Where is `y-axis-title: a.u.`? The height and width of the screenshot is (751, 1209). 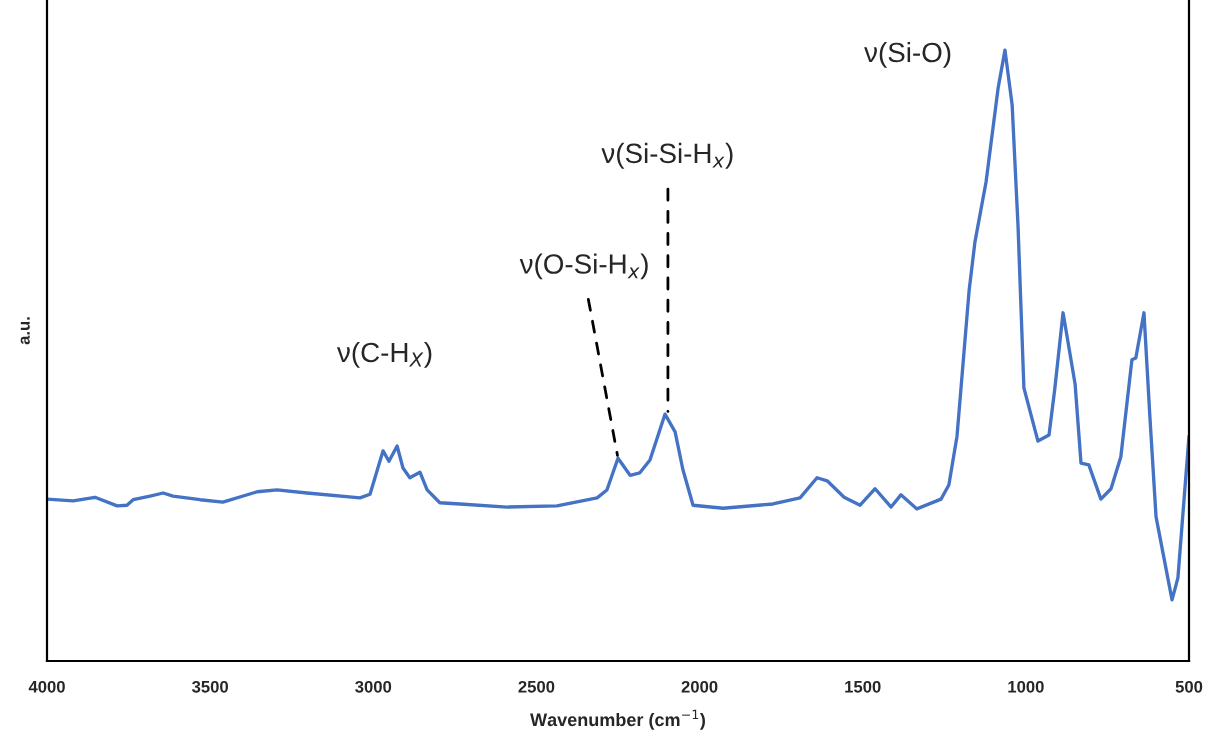 y-axis-title: a.u. is located at coordinates (25, 331).